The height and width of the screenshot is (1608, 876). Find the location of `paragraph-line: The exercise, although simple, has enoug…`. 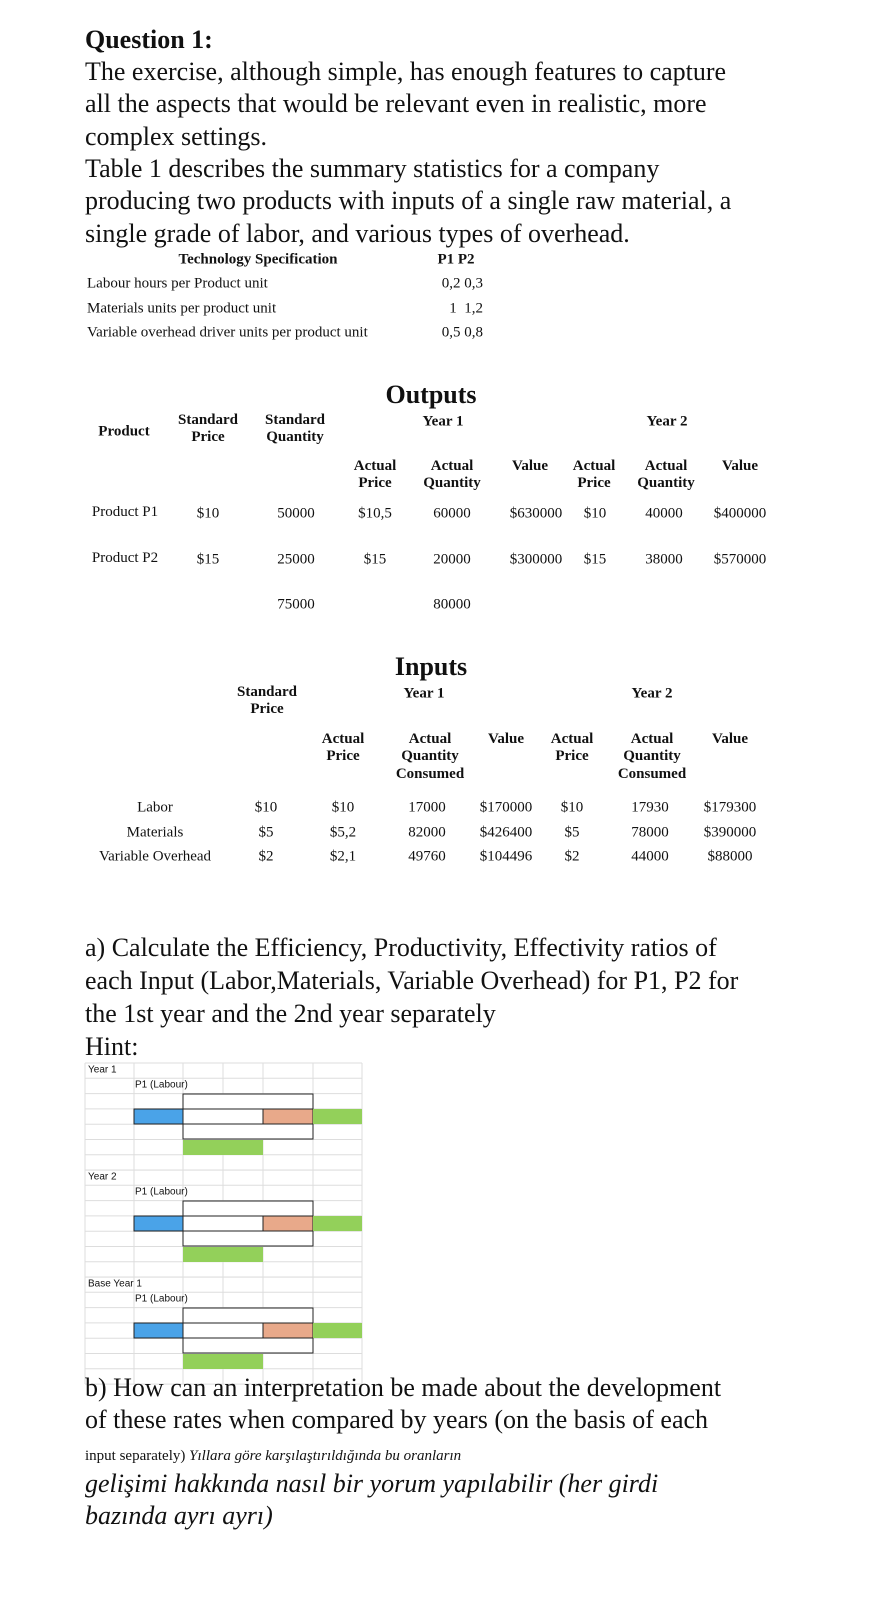

paragraph-line: The exercise, although simple, has enoug… is located at coordinates (406, 72).